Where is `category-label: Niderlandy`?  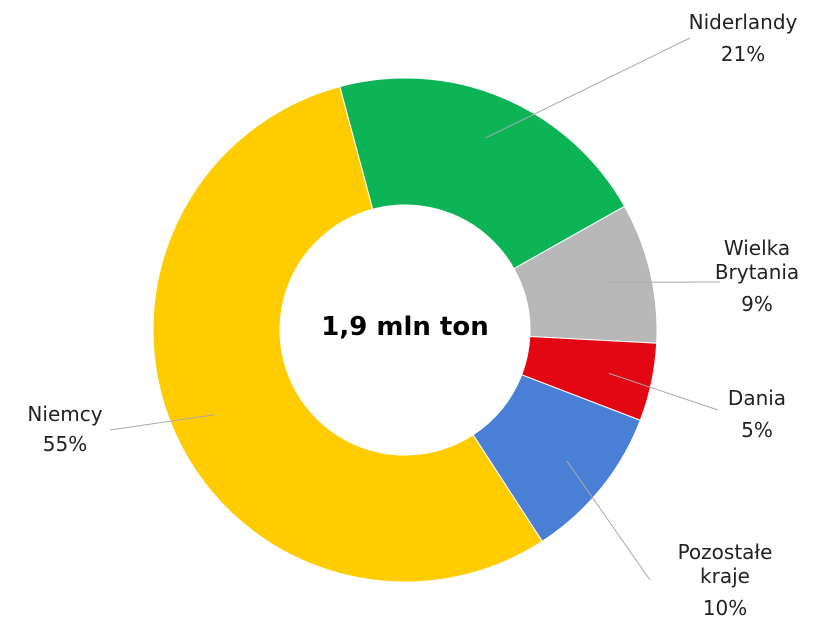
category-label: Niderlandy is located at coordinates (743, 22).